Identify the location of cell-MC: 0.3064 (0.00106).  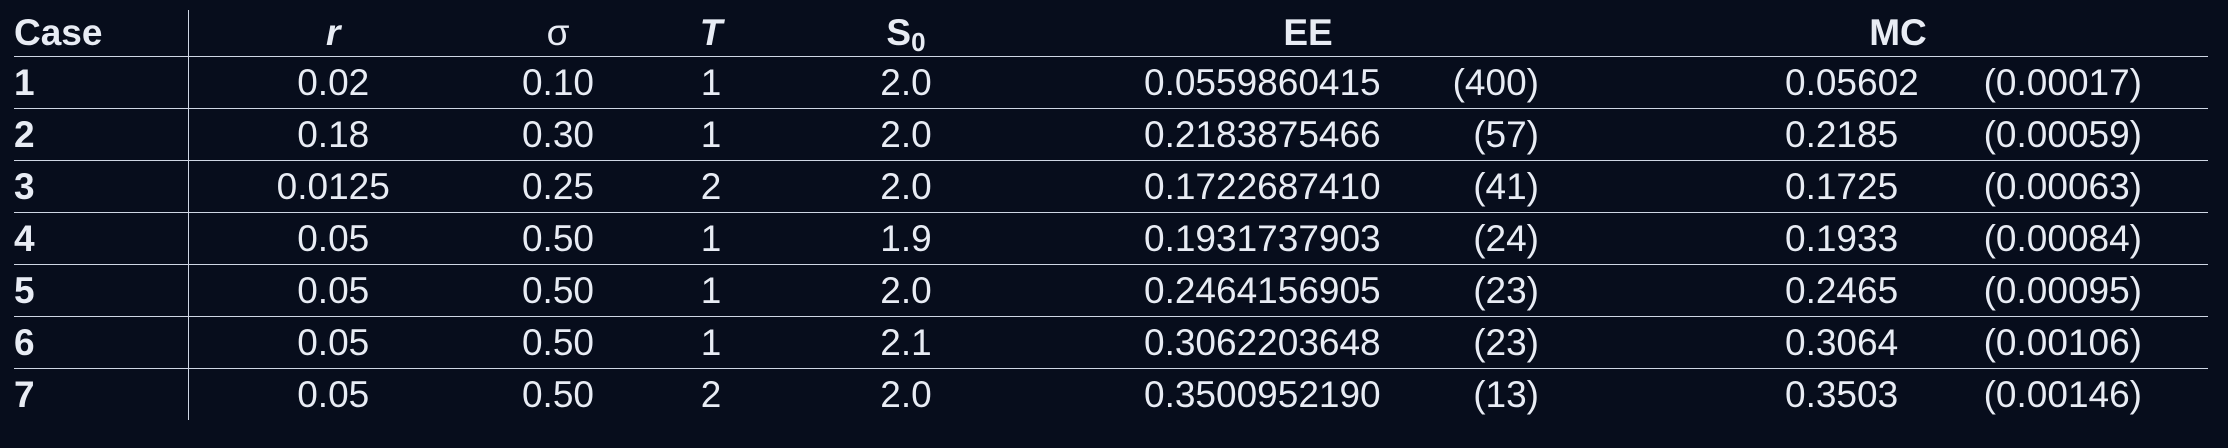
(1898, 343).